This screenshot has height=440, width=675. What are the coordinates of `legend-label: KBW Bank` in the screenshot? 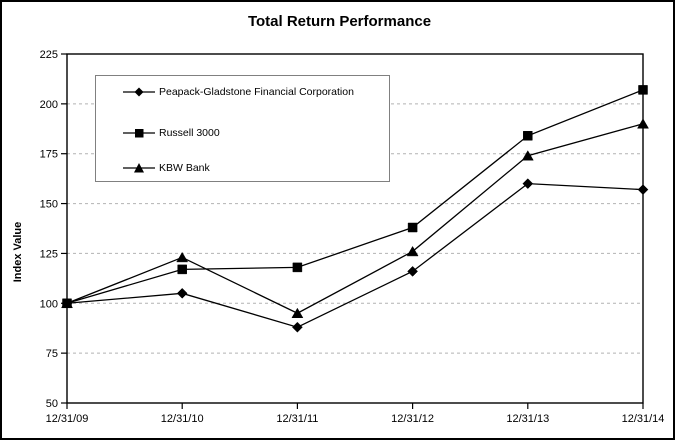 It's located at (184, 168).